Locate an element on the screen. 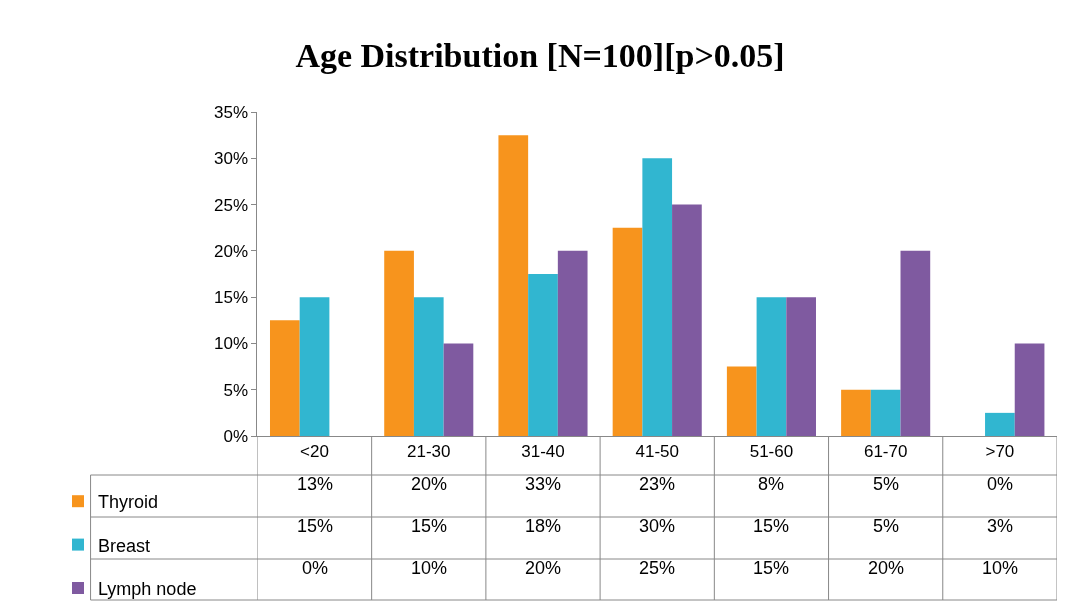  data-label: 25% is located at coordinates (657, 568).